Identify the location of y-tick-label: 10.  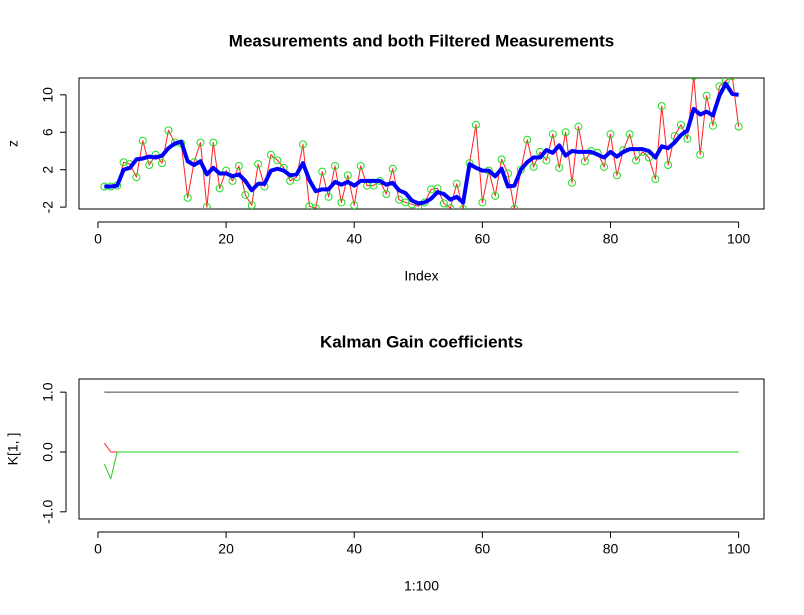
(48, 95).